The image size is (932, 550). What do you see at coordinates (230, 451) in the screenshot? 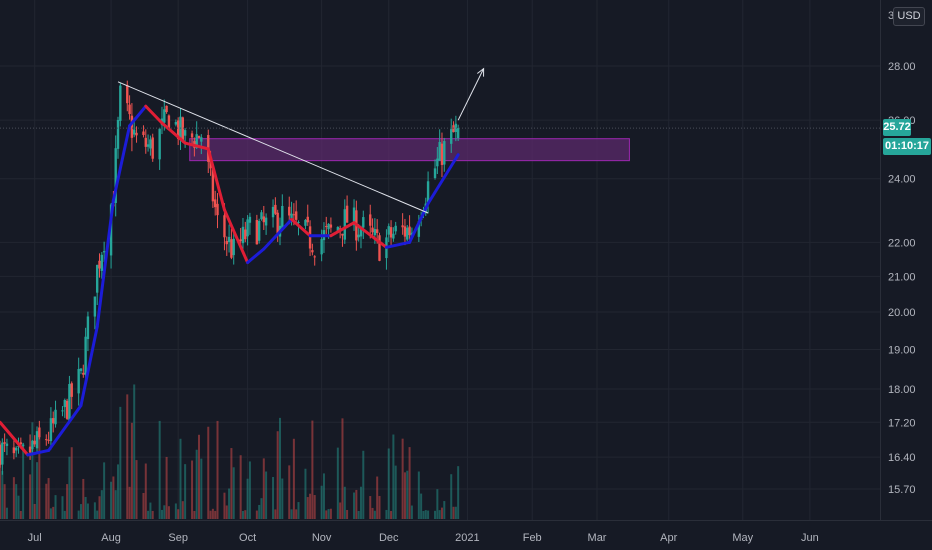
I see `volume-bars` at bounding box center [230, 451].